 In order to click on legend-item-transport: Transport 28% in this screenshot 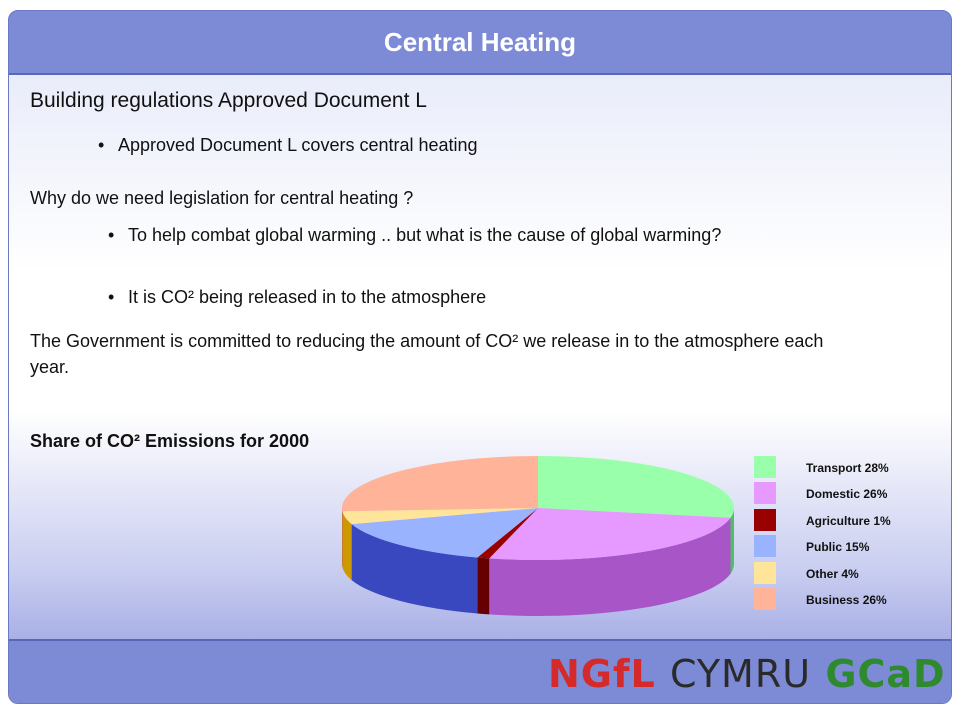, I will do `click(854, 468)`.